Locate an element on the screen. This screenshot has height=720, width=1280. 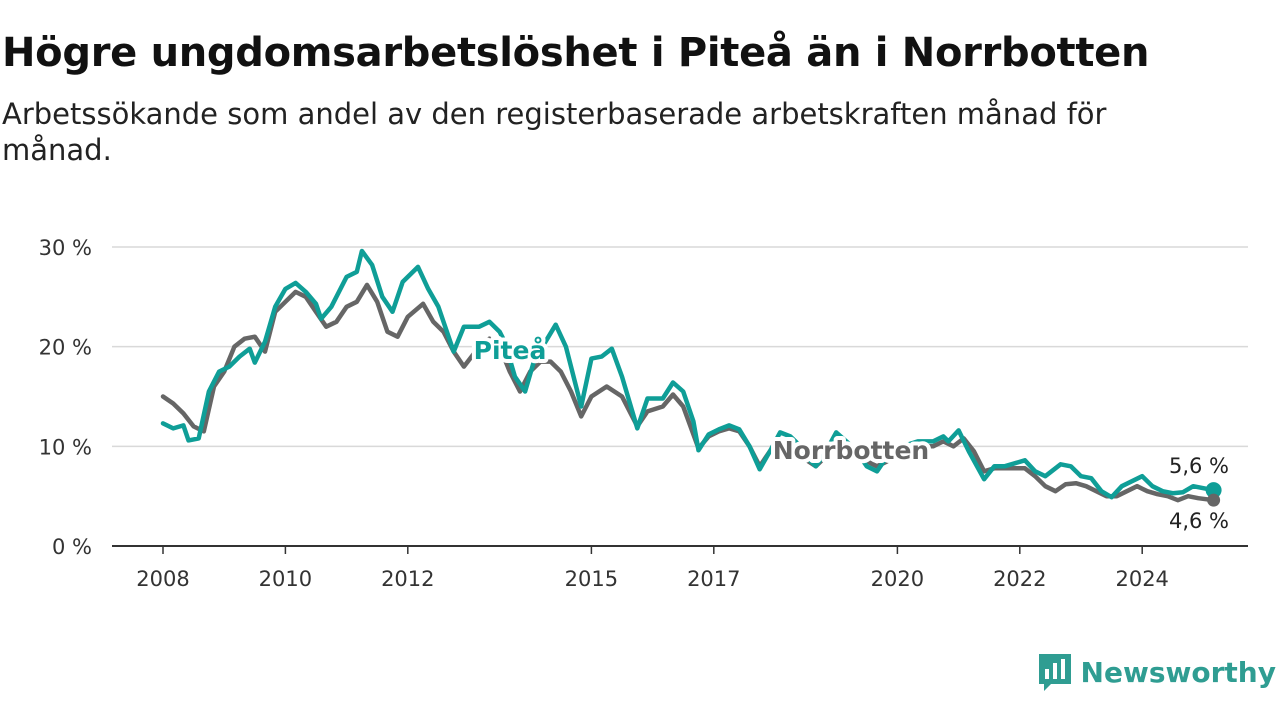
end-value-label: 4,6 % is located at coordinates (1199, 521).